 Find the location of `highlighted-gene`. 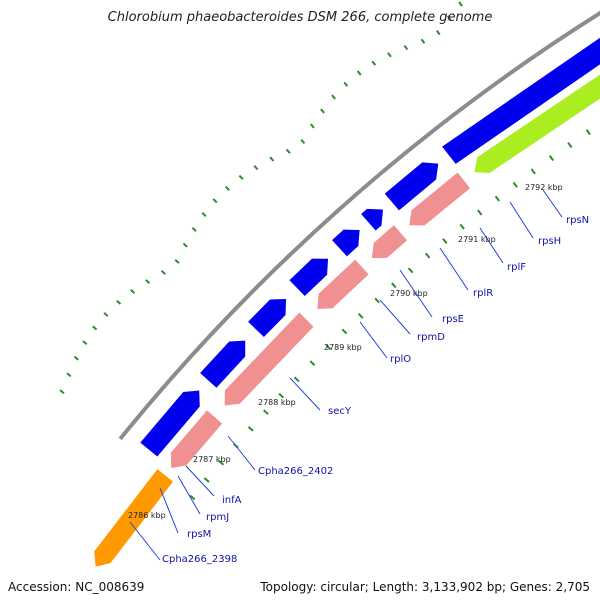

highlighted-gene is located at coordinates (537, 97).